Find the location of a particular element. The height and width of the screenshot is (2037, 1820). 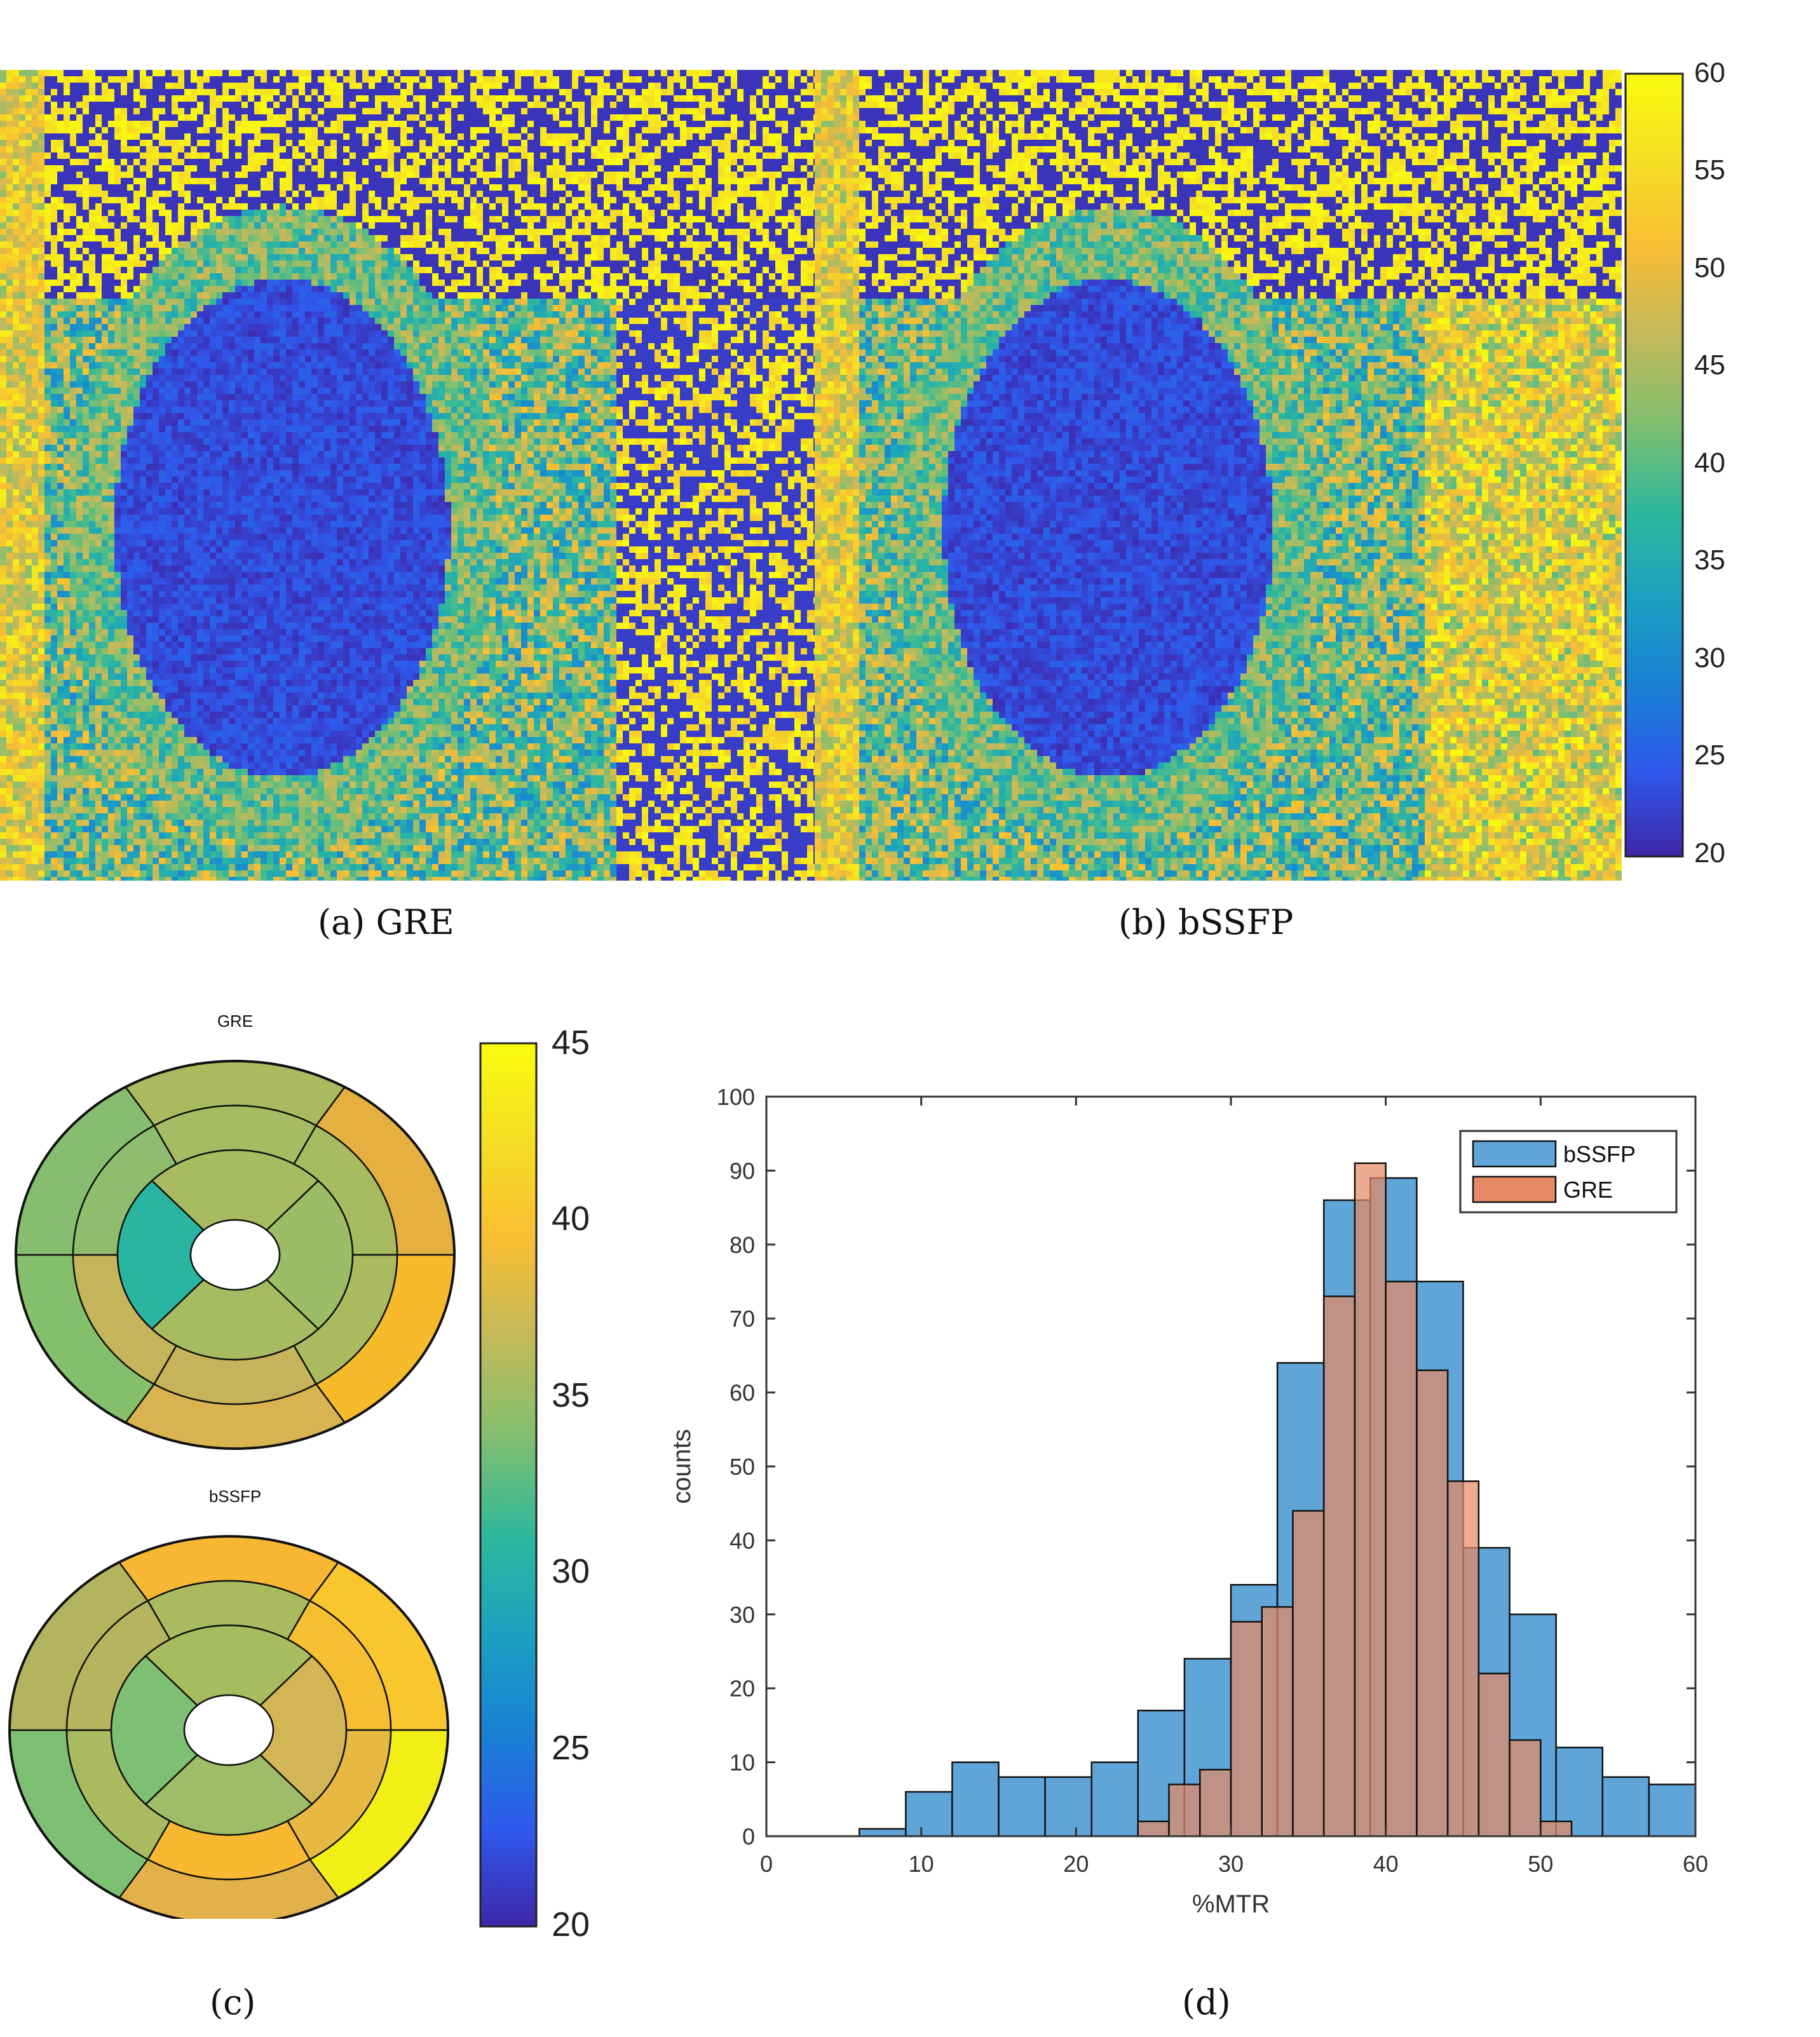

y-tick-label: 30 is located at coordinates (742, 1615).